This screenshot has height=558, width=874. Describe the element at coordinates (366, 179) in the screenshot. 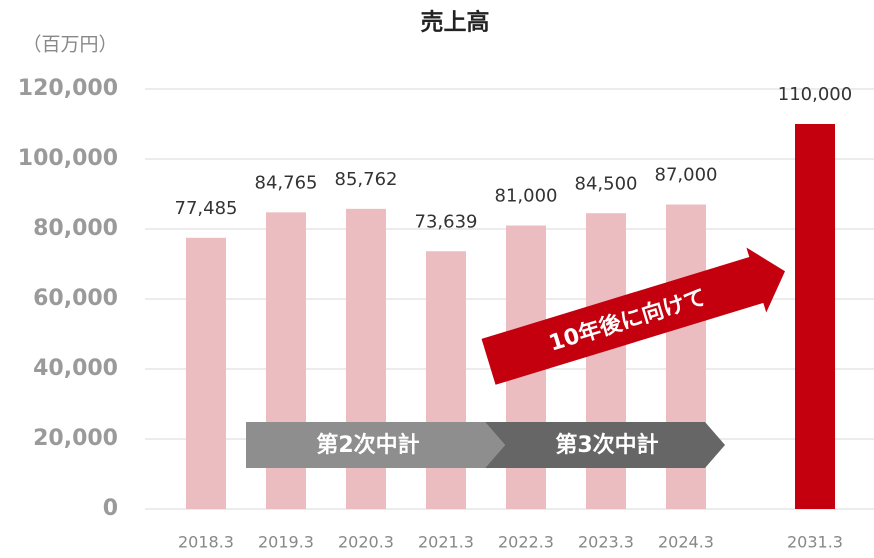

I see `value-label: 85,762` at that location.